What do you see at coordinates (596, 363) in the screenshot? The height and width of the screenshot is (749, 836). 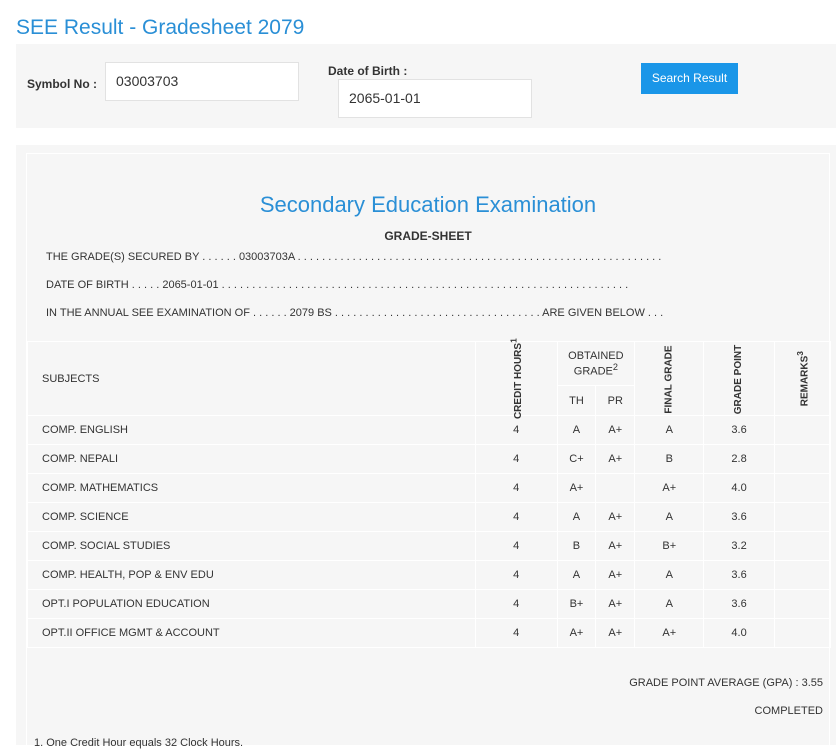 I see `header-obtained: OBTAINED GRADE2` at bounding box center [596, 363].